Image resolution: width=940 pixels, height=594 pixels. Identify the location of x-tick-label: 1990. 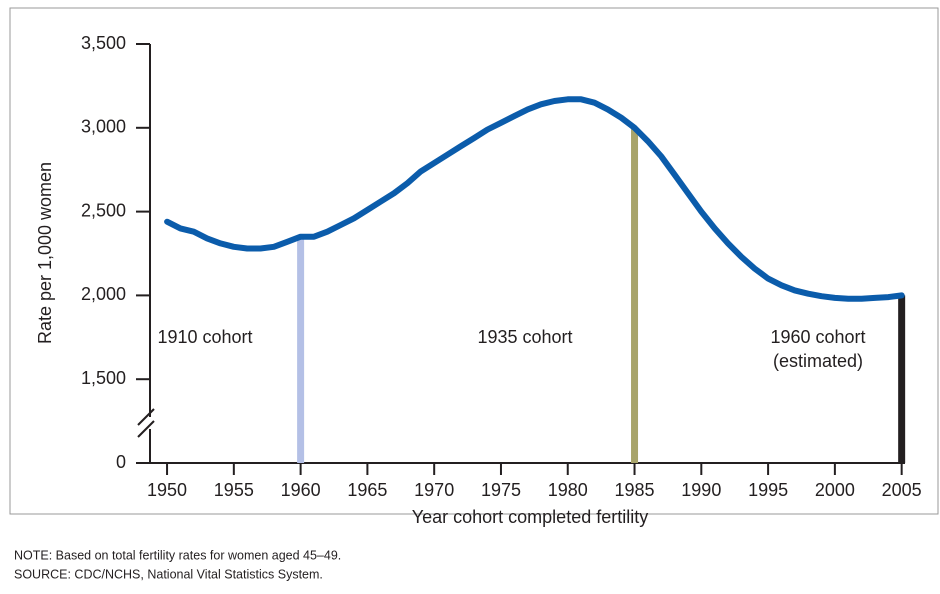
(701, 490).